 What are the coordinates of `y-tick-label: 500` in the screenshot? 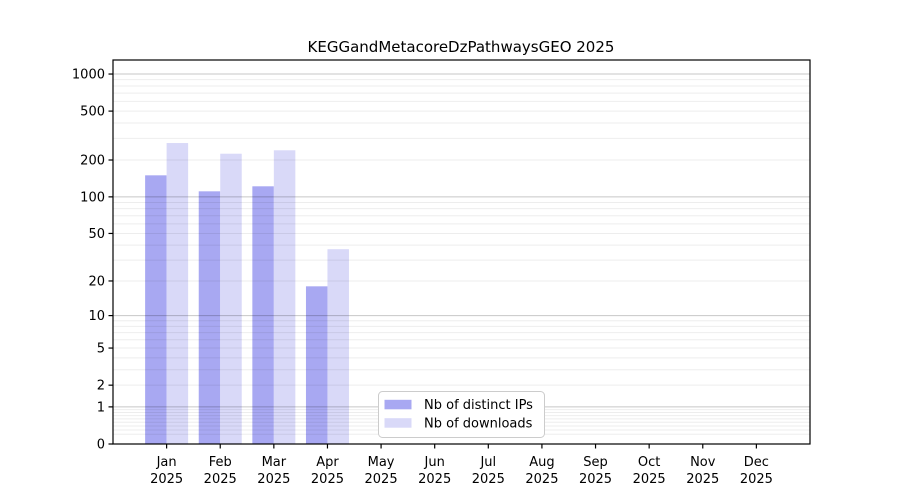 It's located at (92, 112).